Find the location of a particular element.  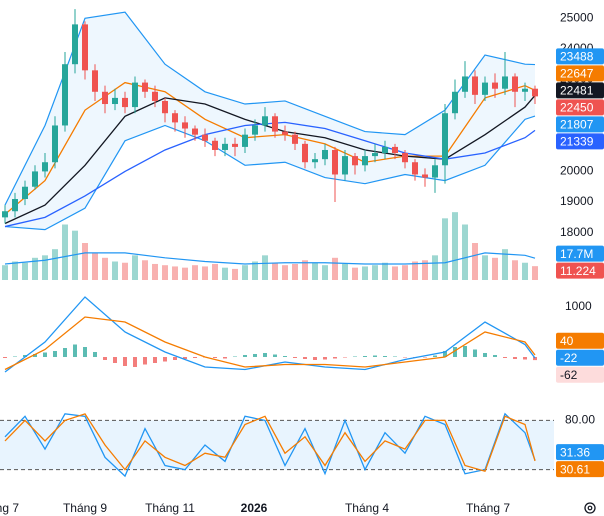

volume-ma-line is located at coordinates (270, 258).